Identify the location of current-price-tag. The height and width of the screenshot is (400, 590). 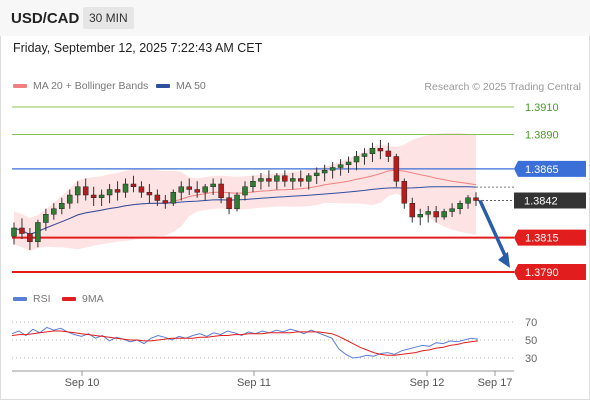
(550, 200).